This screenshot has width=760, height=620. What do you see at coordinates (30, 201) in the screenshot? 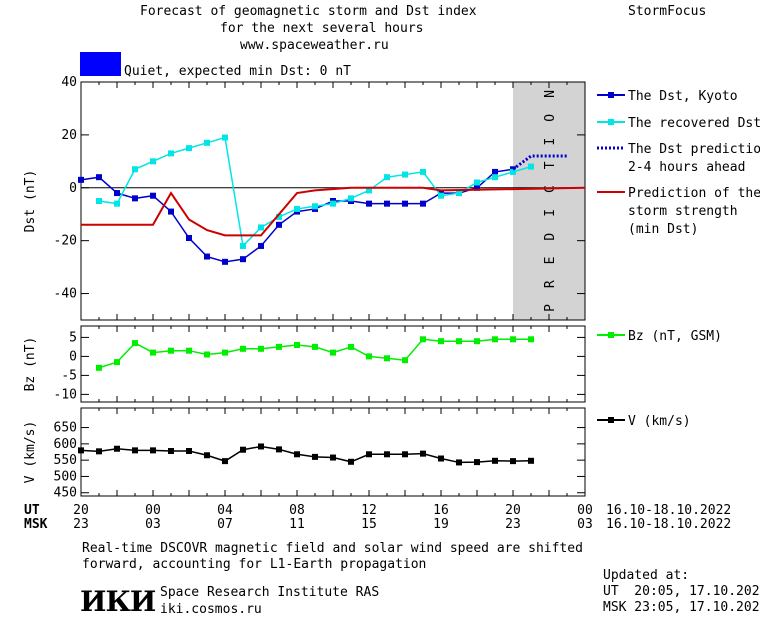
I see `y-axis-label: Dst (nT)` at bounding box center [30, 201].